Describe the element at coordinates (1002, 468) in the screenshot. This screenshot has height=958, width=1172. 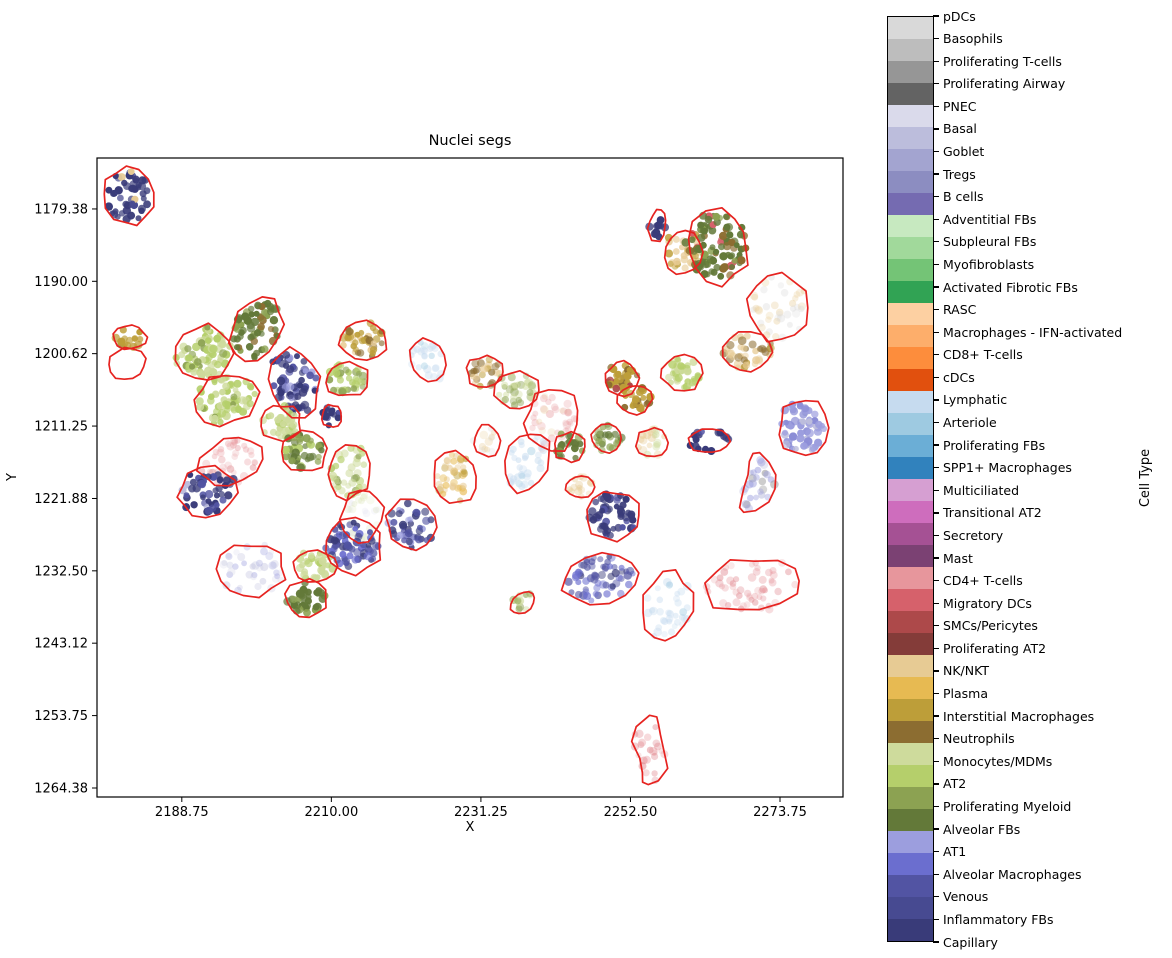
I see `colorbar-entry: SPP1+ Macrophages` at that location.